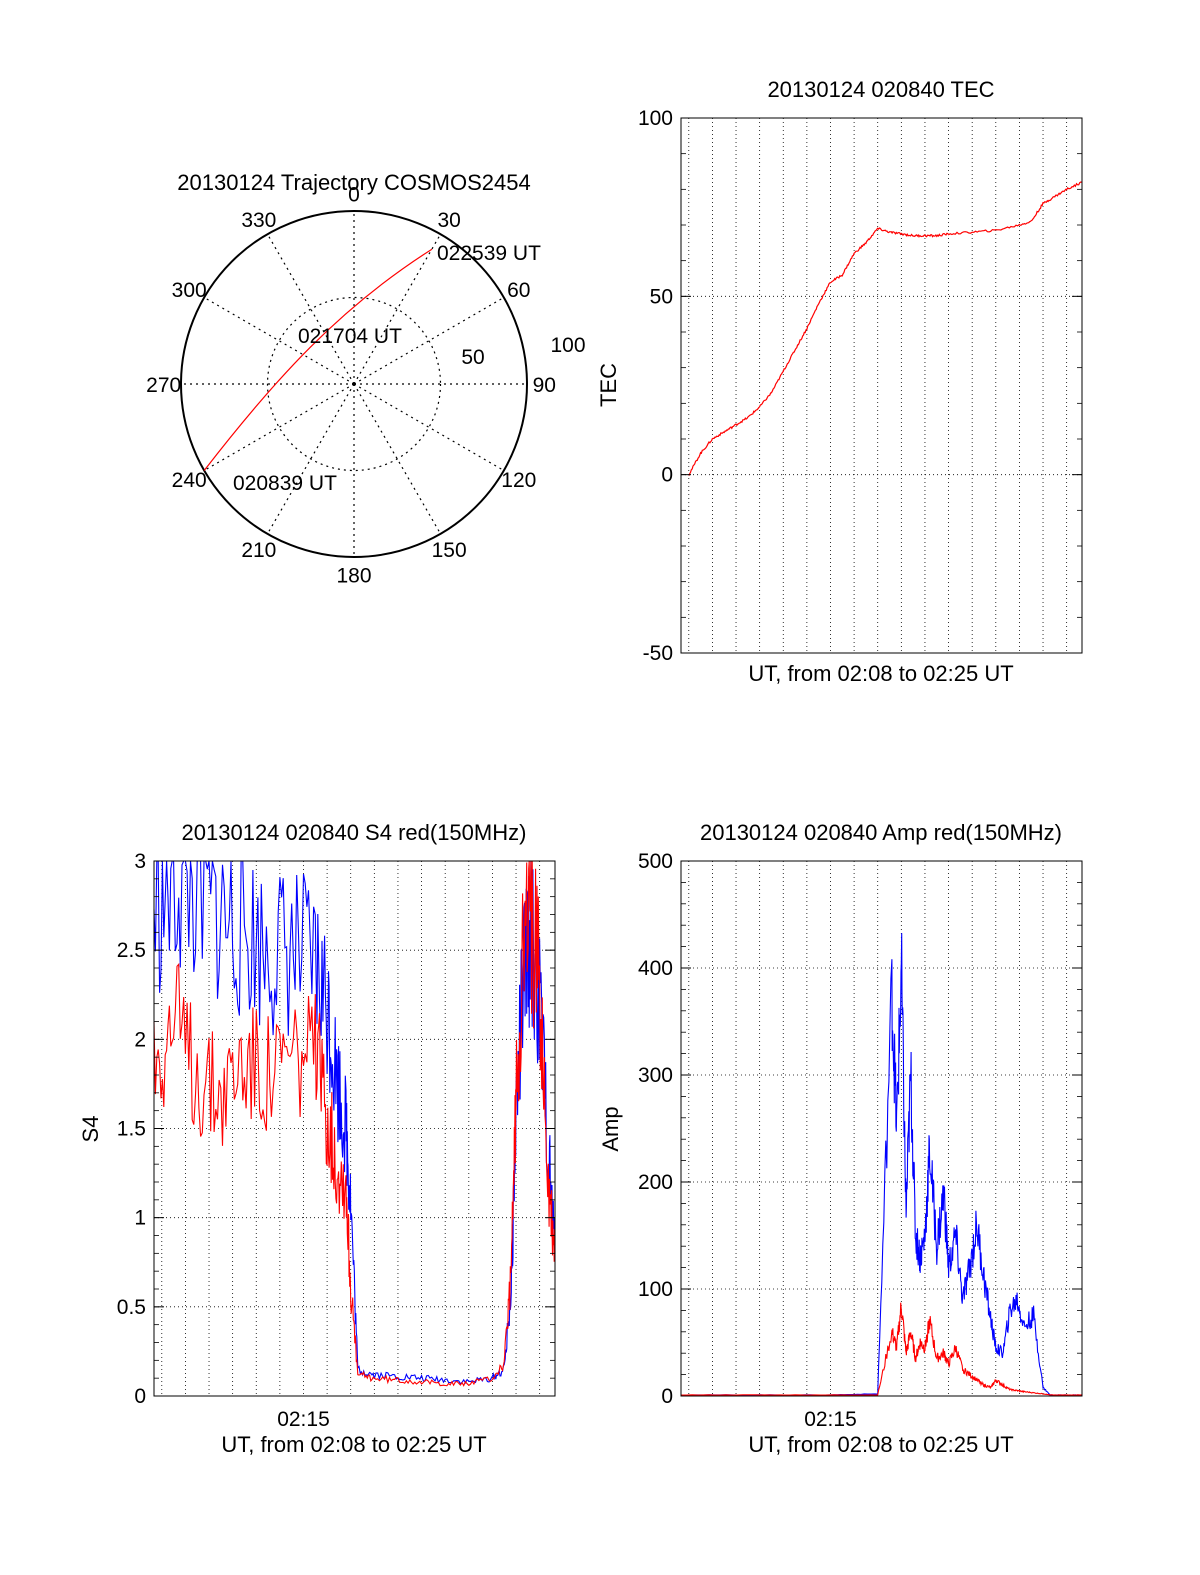  I want to click on s4-series, so click(354, 1123).